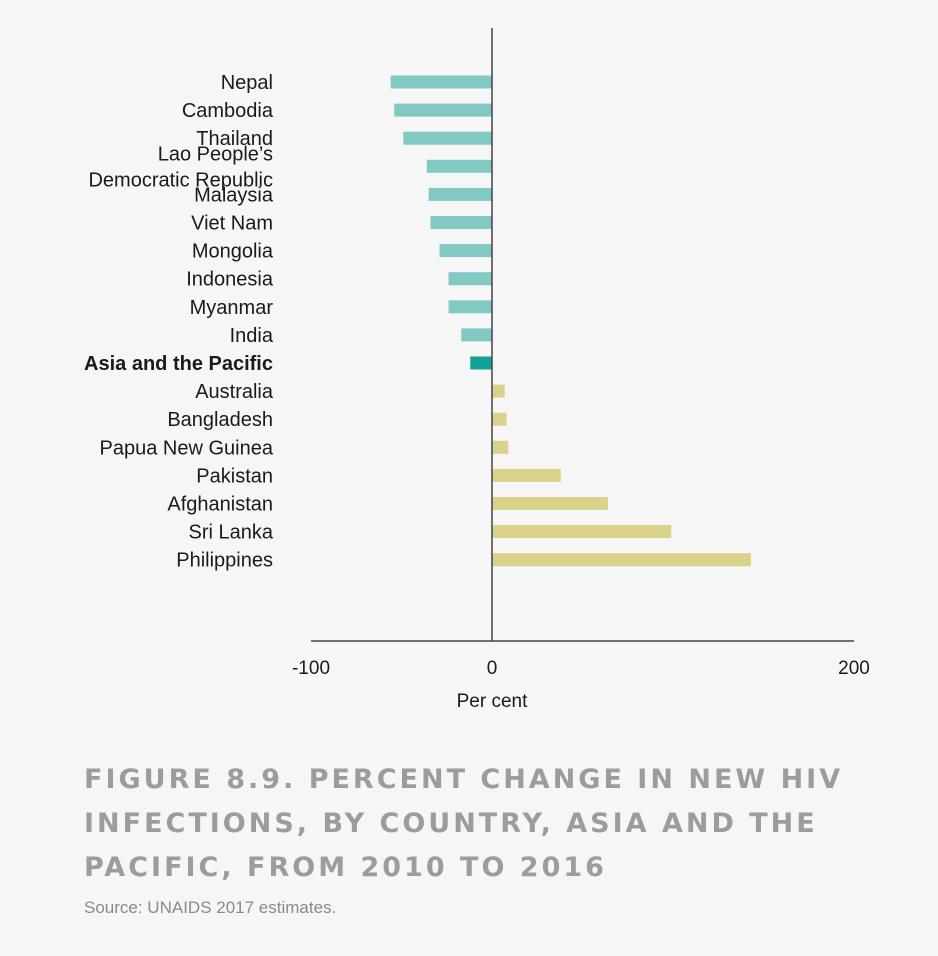 Image resolution: width=938 pixels, height=956 pixels. Describe the element at coordinates (180, 167) in the screenshot. I see `label-lao-people-s-democratic-republic: Lao People’s Democratic Republic` at that location.